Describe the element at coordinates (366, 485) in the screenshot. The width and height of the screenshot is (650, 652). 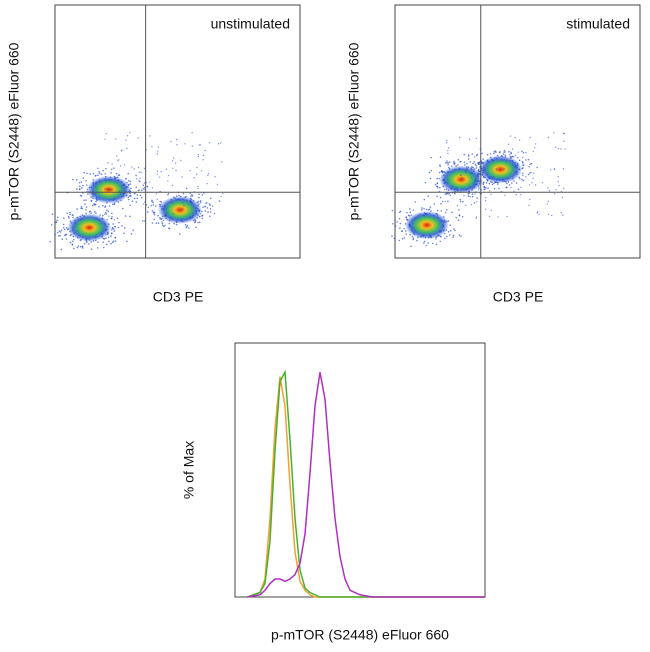
I see `histogram-curve` at that location.